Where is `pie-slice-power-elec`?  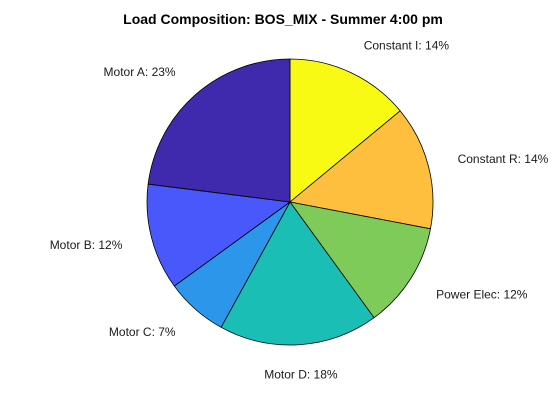
pie-slice-power-elec is located at coordinates (360, 260).